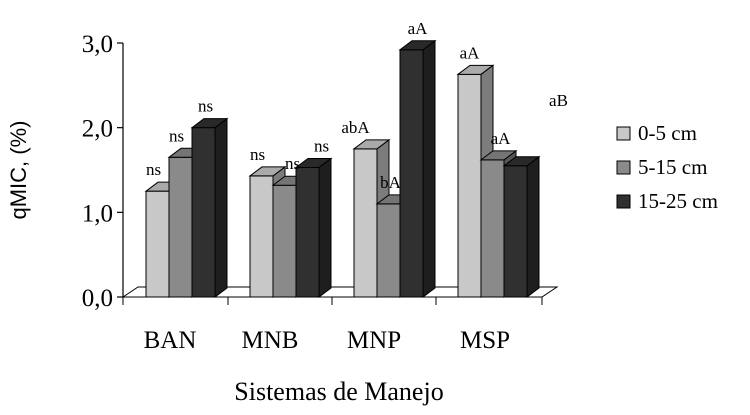 The image size is (750, 415). What do you see at coordinates (170, 340) in the screenshot?
I see `x-tick-label: BAN` at bounding box center [170, 340].